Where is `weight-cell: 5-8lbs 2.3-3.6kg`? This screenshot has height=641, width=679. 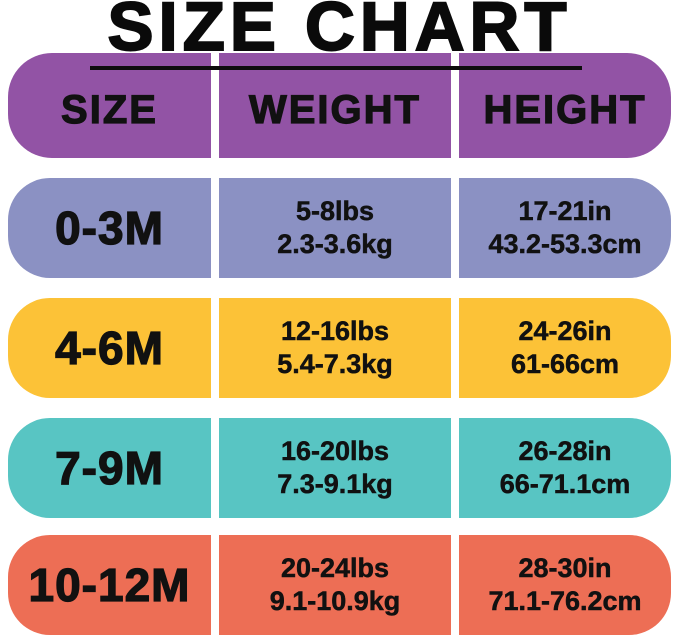 weight-cell: 5-8lbs 2.3-3.6kg is located at coordinates (335, 228).